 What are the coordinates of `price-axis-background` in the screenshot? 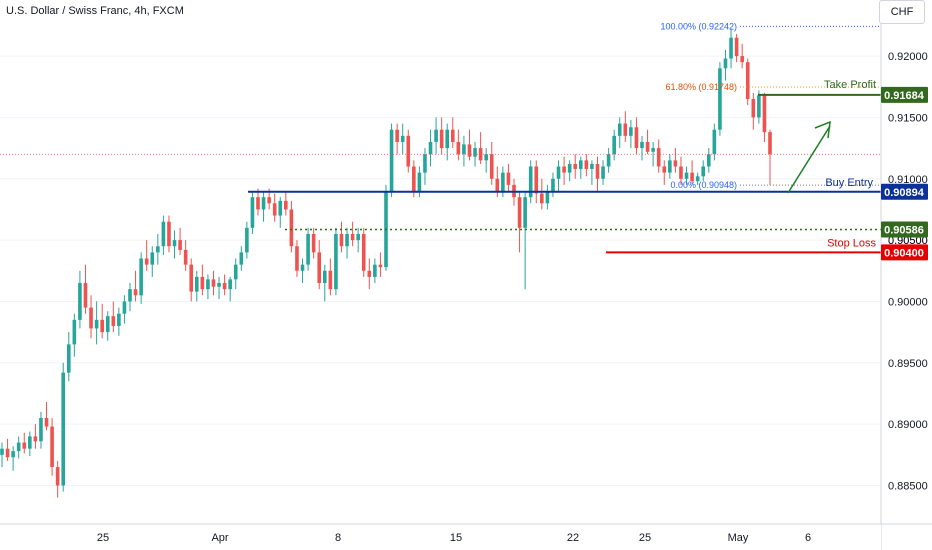 It's located at (906, 275).